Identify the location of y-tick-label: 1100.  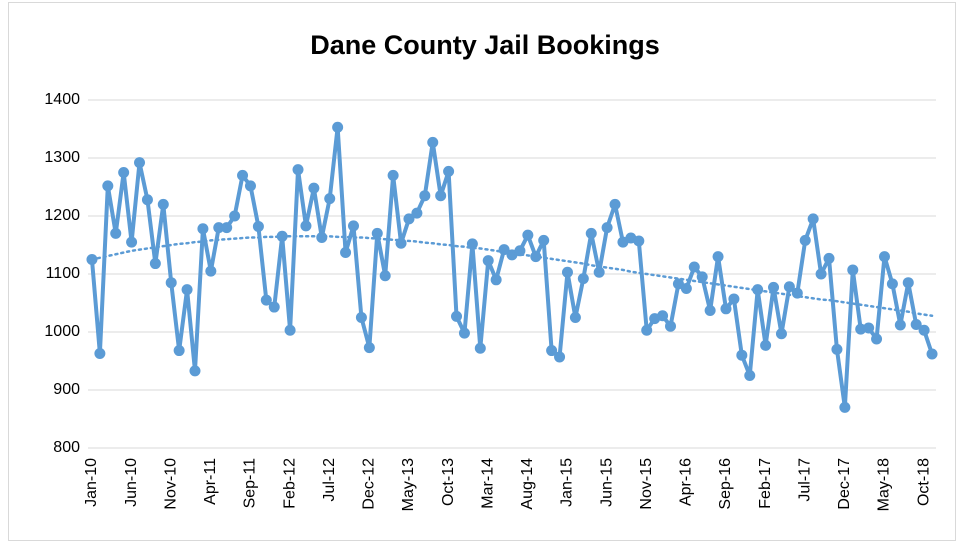
(63, 273).